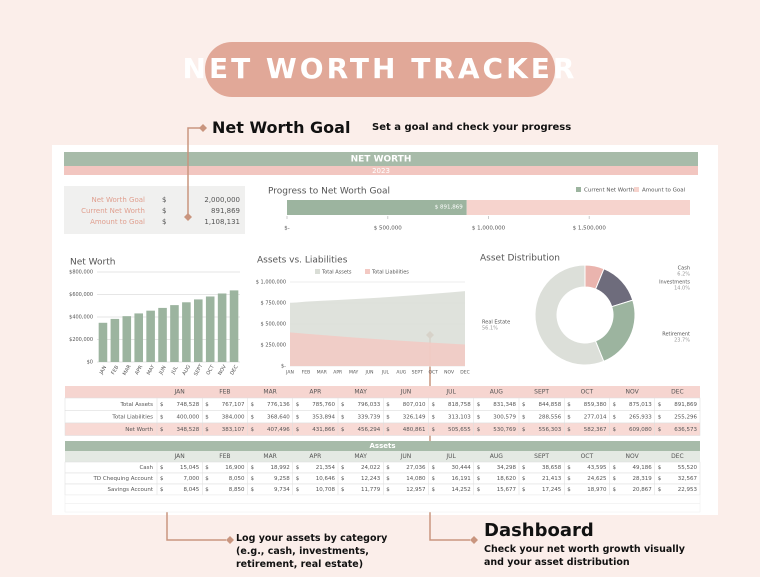  Describe the element at coordinates (237, 479) in the screenshot. I see `cell-value: 8,050` at that location.